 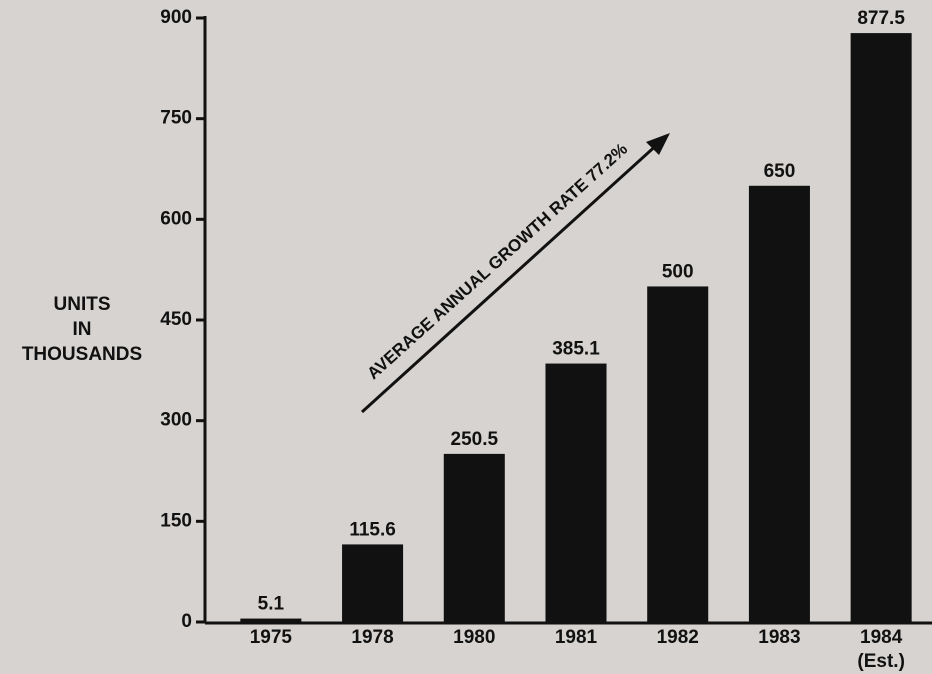 I want to click on y-tick-label: 600, so click(x=176, y=218).